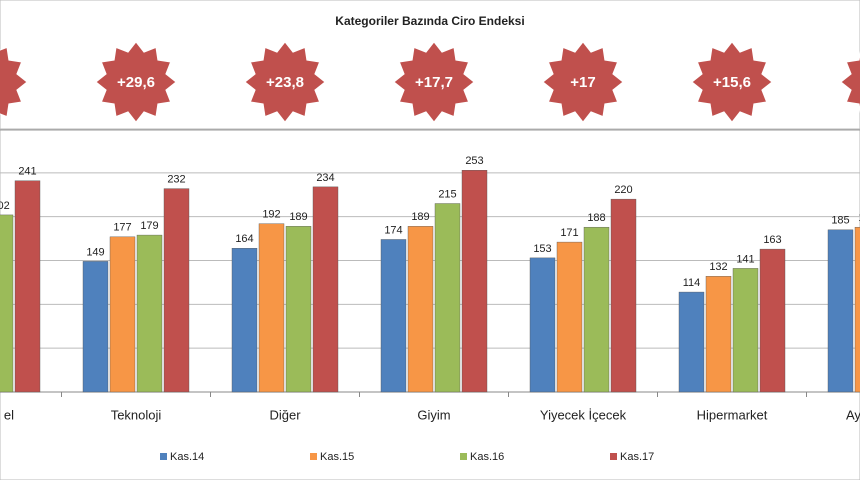 Image resolution: width=860 pixels, height=480 pixels. What do you see at coordinates (718, 267) in the screenshot?
I see `data-label: 132` at bounding box center [718, 267].